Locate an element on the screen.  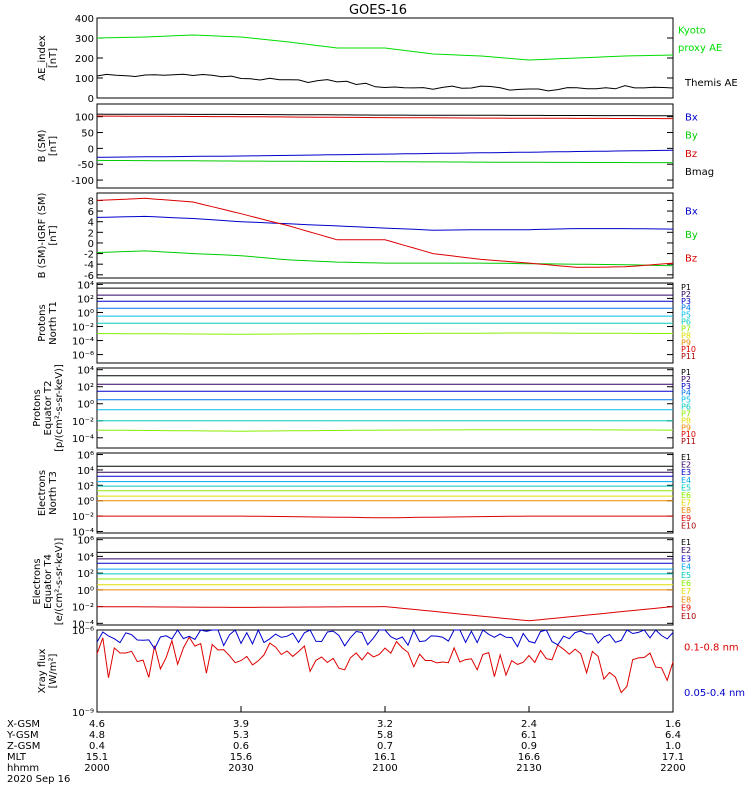
legend-pnorth-0: P1 is located at coordinates (686, 287).